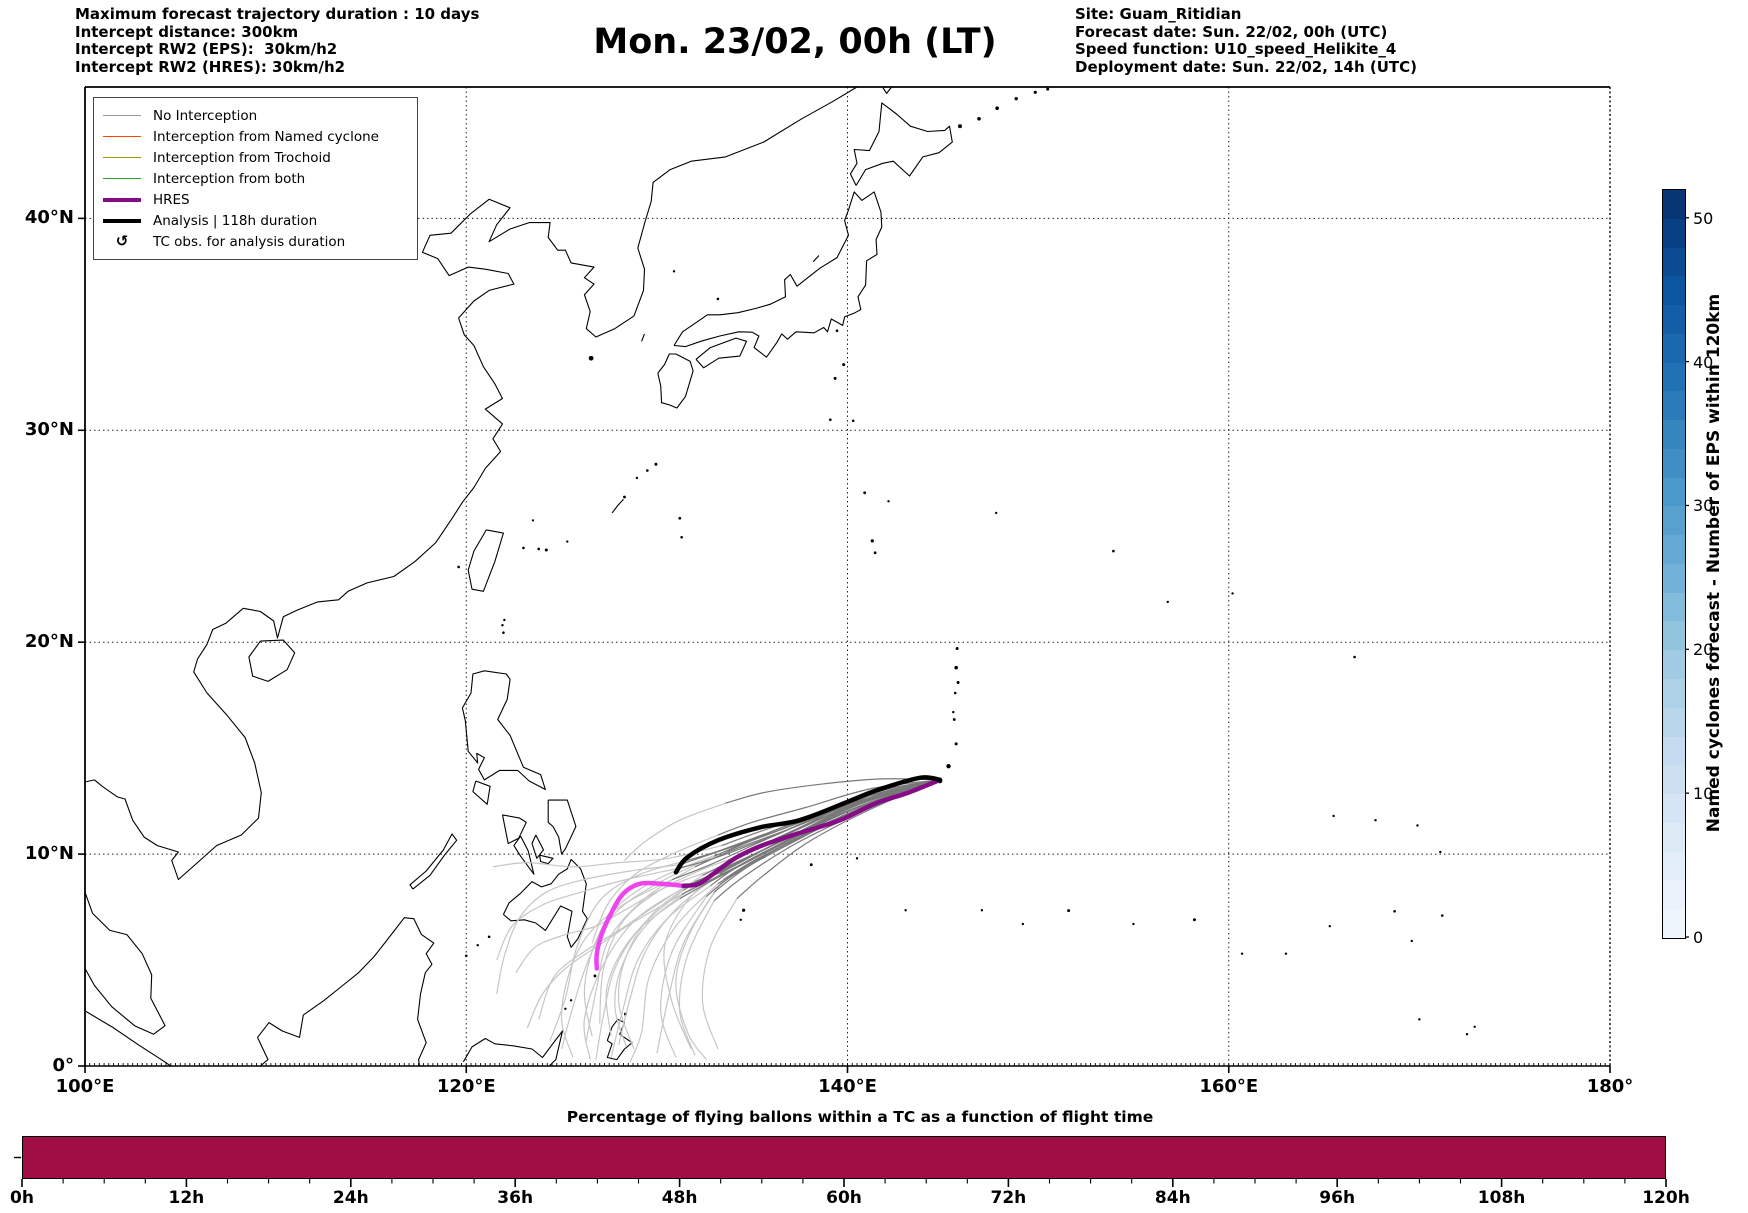 This screenshot has height=1213, width=1748. What do you see at coordinates (242, 157) in the screenshot?
I see `legend-item-label: Interception from Trochoid` at bounding box center [242, 157].